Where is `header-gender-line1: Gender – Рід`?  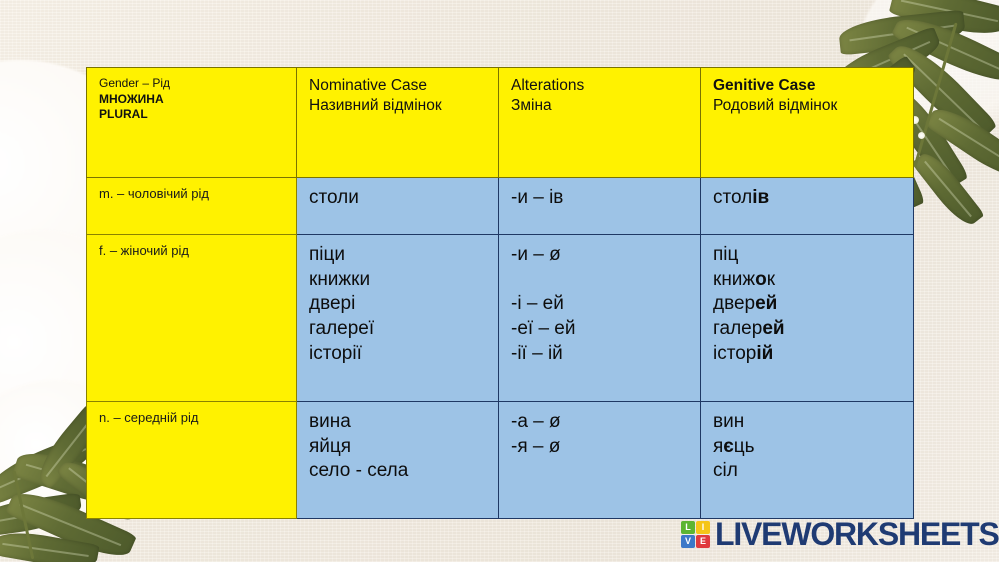
header-gender-line1: Gender – Рід is located at coordinates (135, 83).